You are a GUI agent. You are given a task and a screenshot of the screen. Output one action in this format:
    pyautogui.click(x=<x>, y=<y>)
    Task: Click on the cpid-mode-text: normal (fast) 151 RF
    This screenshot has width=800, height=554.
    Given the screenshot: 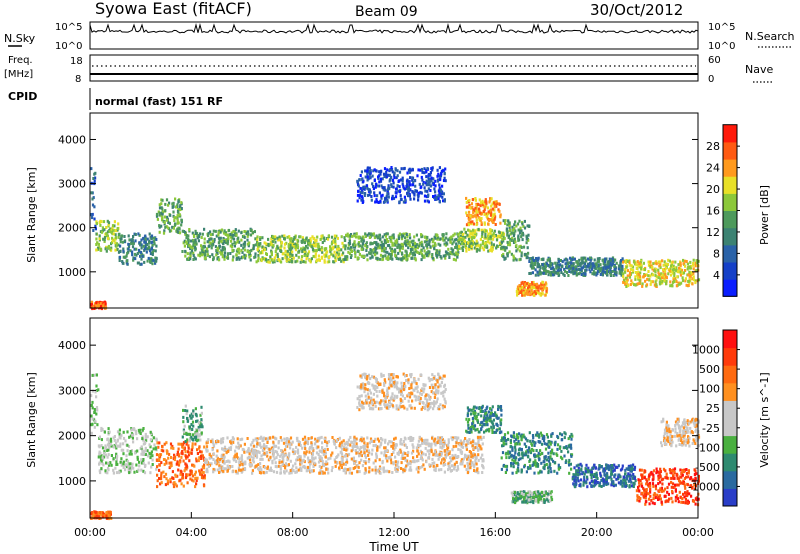 What is the action you would take?
    pyautogui.click(x=159, y=101)
    